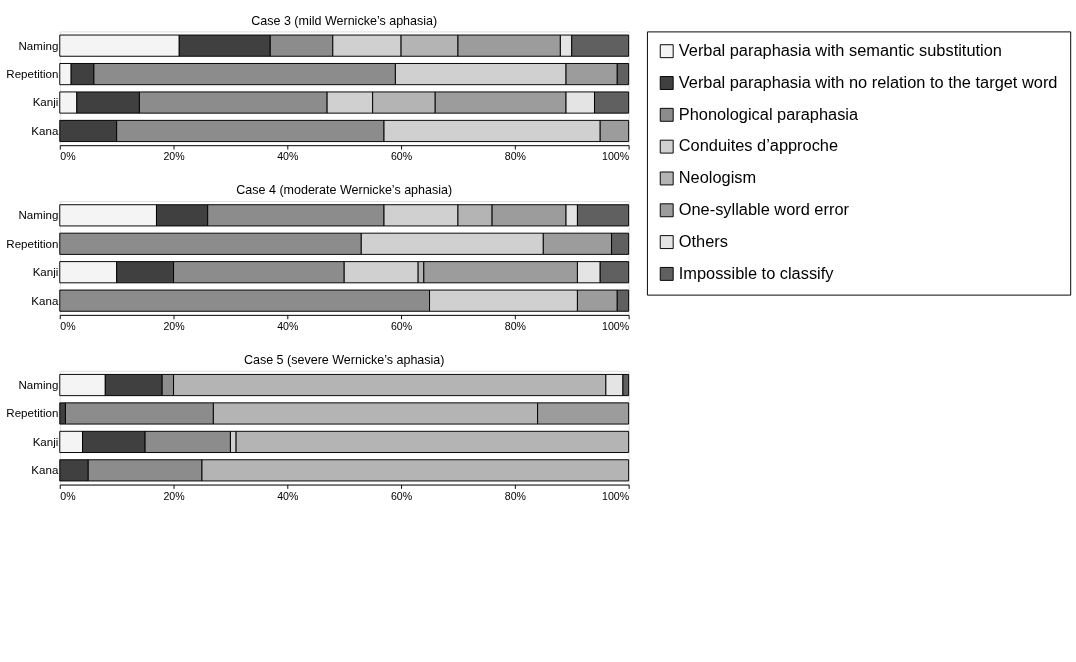 The width and height of the screenshot is (1076, 662). What do you see at coordinates (703, 240) in the screenshot?
I see `legend-label: Others` at bounding box center [703, 240].